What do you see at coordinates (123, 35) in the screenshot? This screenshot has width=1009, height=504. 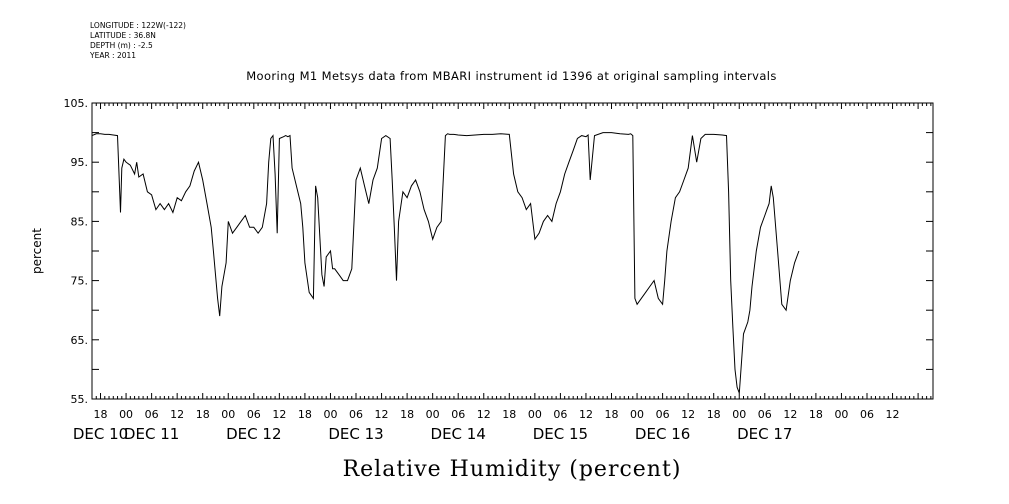 I see `latitude-label: LATITUDE : 36.8N` at bounding box center [123, 35].